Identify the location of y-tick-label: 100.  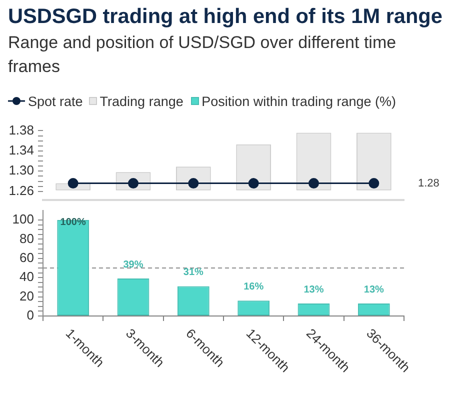
(23, 219).